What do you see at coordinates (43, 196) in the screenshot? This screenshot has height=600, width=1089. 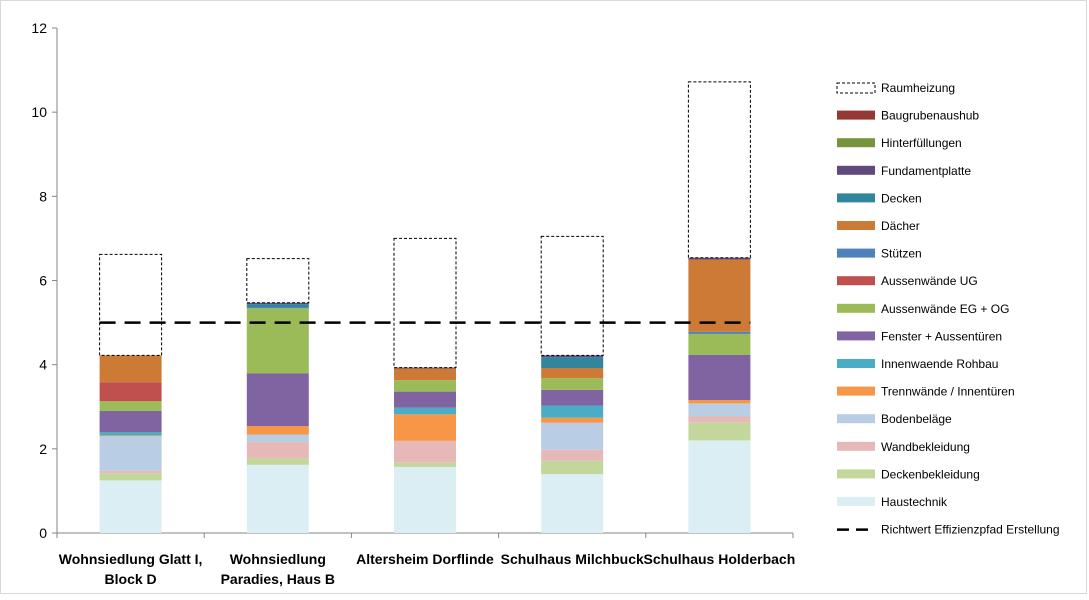 I see `y-tick-label: 8` at bounding box center [43, 196].